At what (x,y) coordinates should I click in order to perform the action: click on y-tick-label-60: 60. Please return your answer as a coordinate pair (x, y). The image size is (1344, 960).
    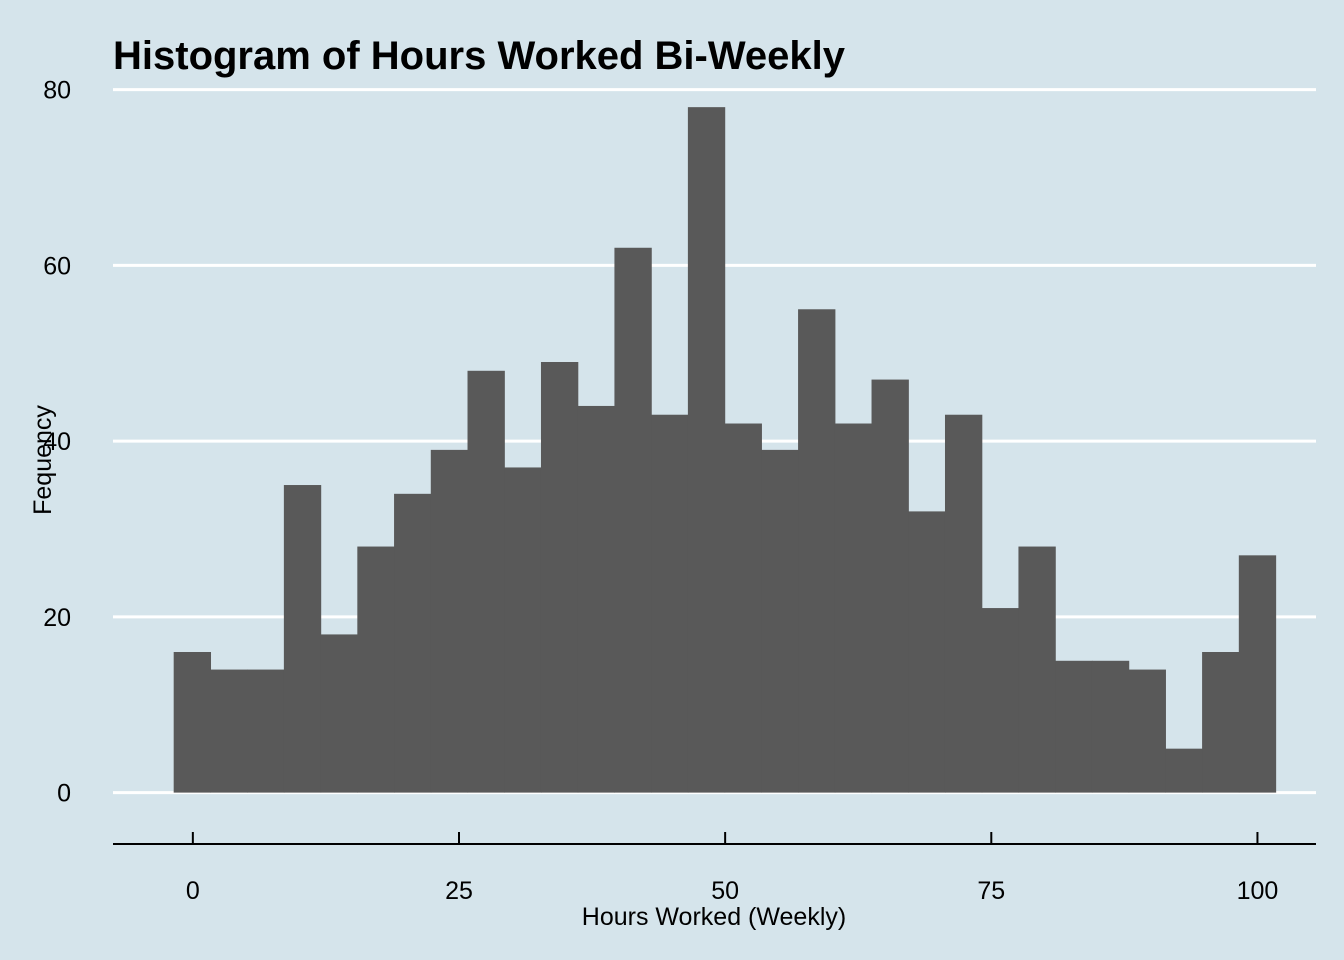
    Looking at the image, I should click on (57, 266).